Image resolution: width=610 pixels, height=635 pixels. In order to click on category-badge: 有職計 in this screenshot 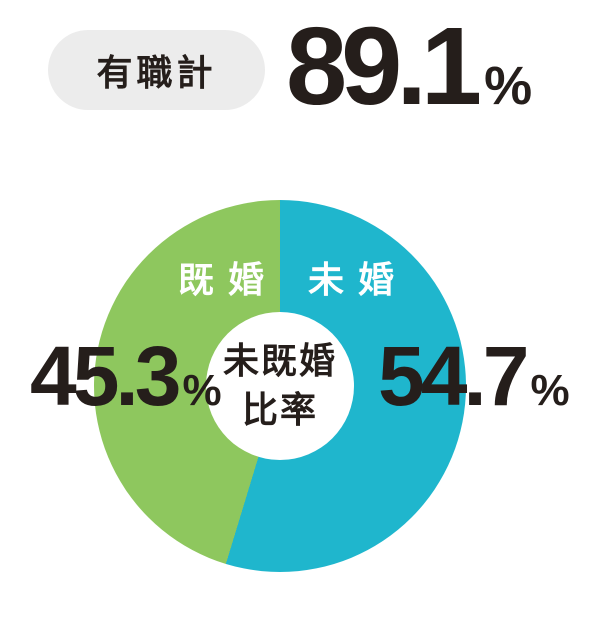, I will do `click(156, 70)`.